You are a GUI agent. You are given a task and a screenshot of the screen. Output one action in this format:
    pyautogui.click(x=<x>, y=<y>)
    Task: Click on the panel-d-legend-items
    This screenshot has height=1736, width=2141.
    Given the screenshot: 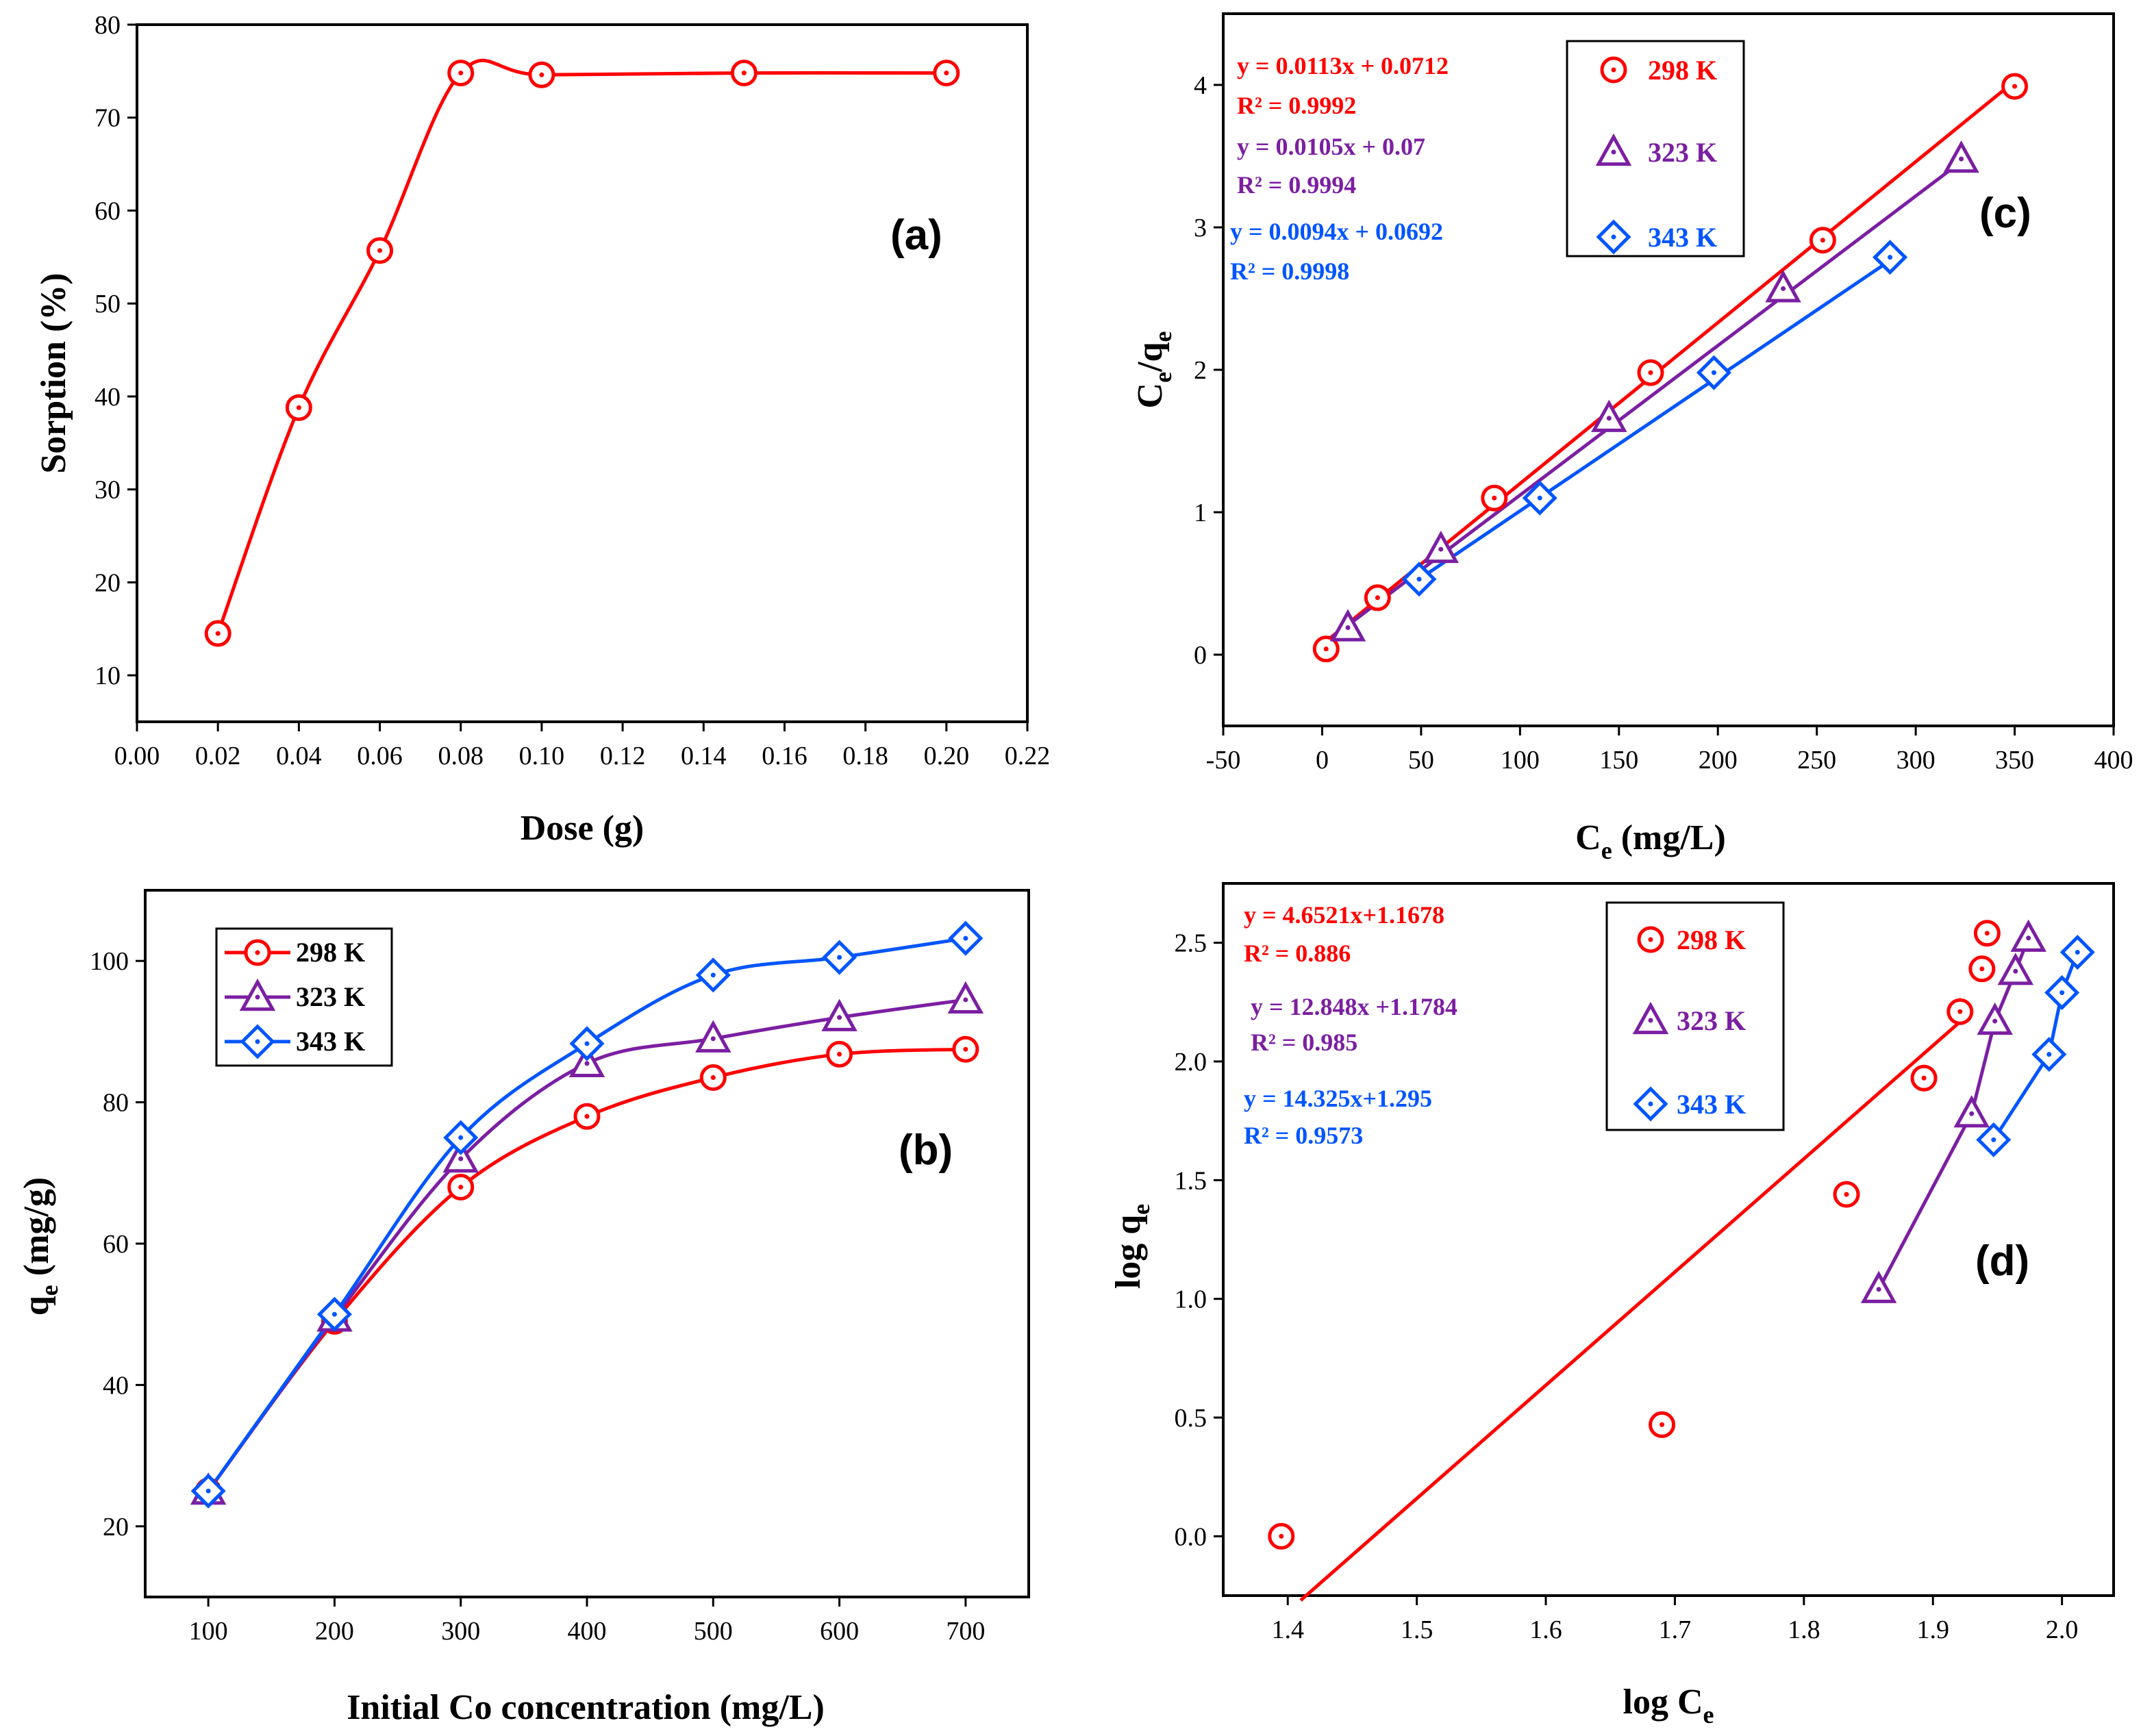 What is the action you would take?
    pyautogui.click(x=1651, y=1024)
    